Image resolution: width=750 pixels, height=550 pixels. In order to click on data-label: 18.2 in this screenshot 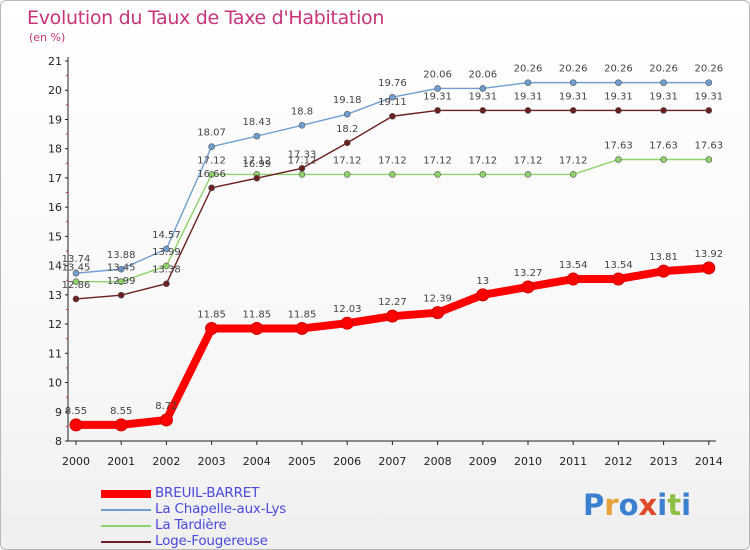, I will do `click(347, 129)`.